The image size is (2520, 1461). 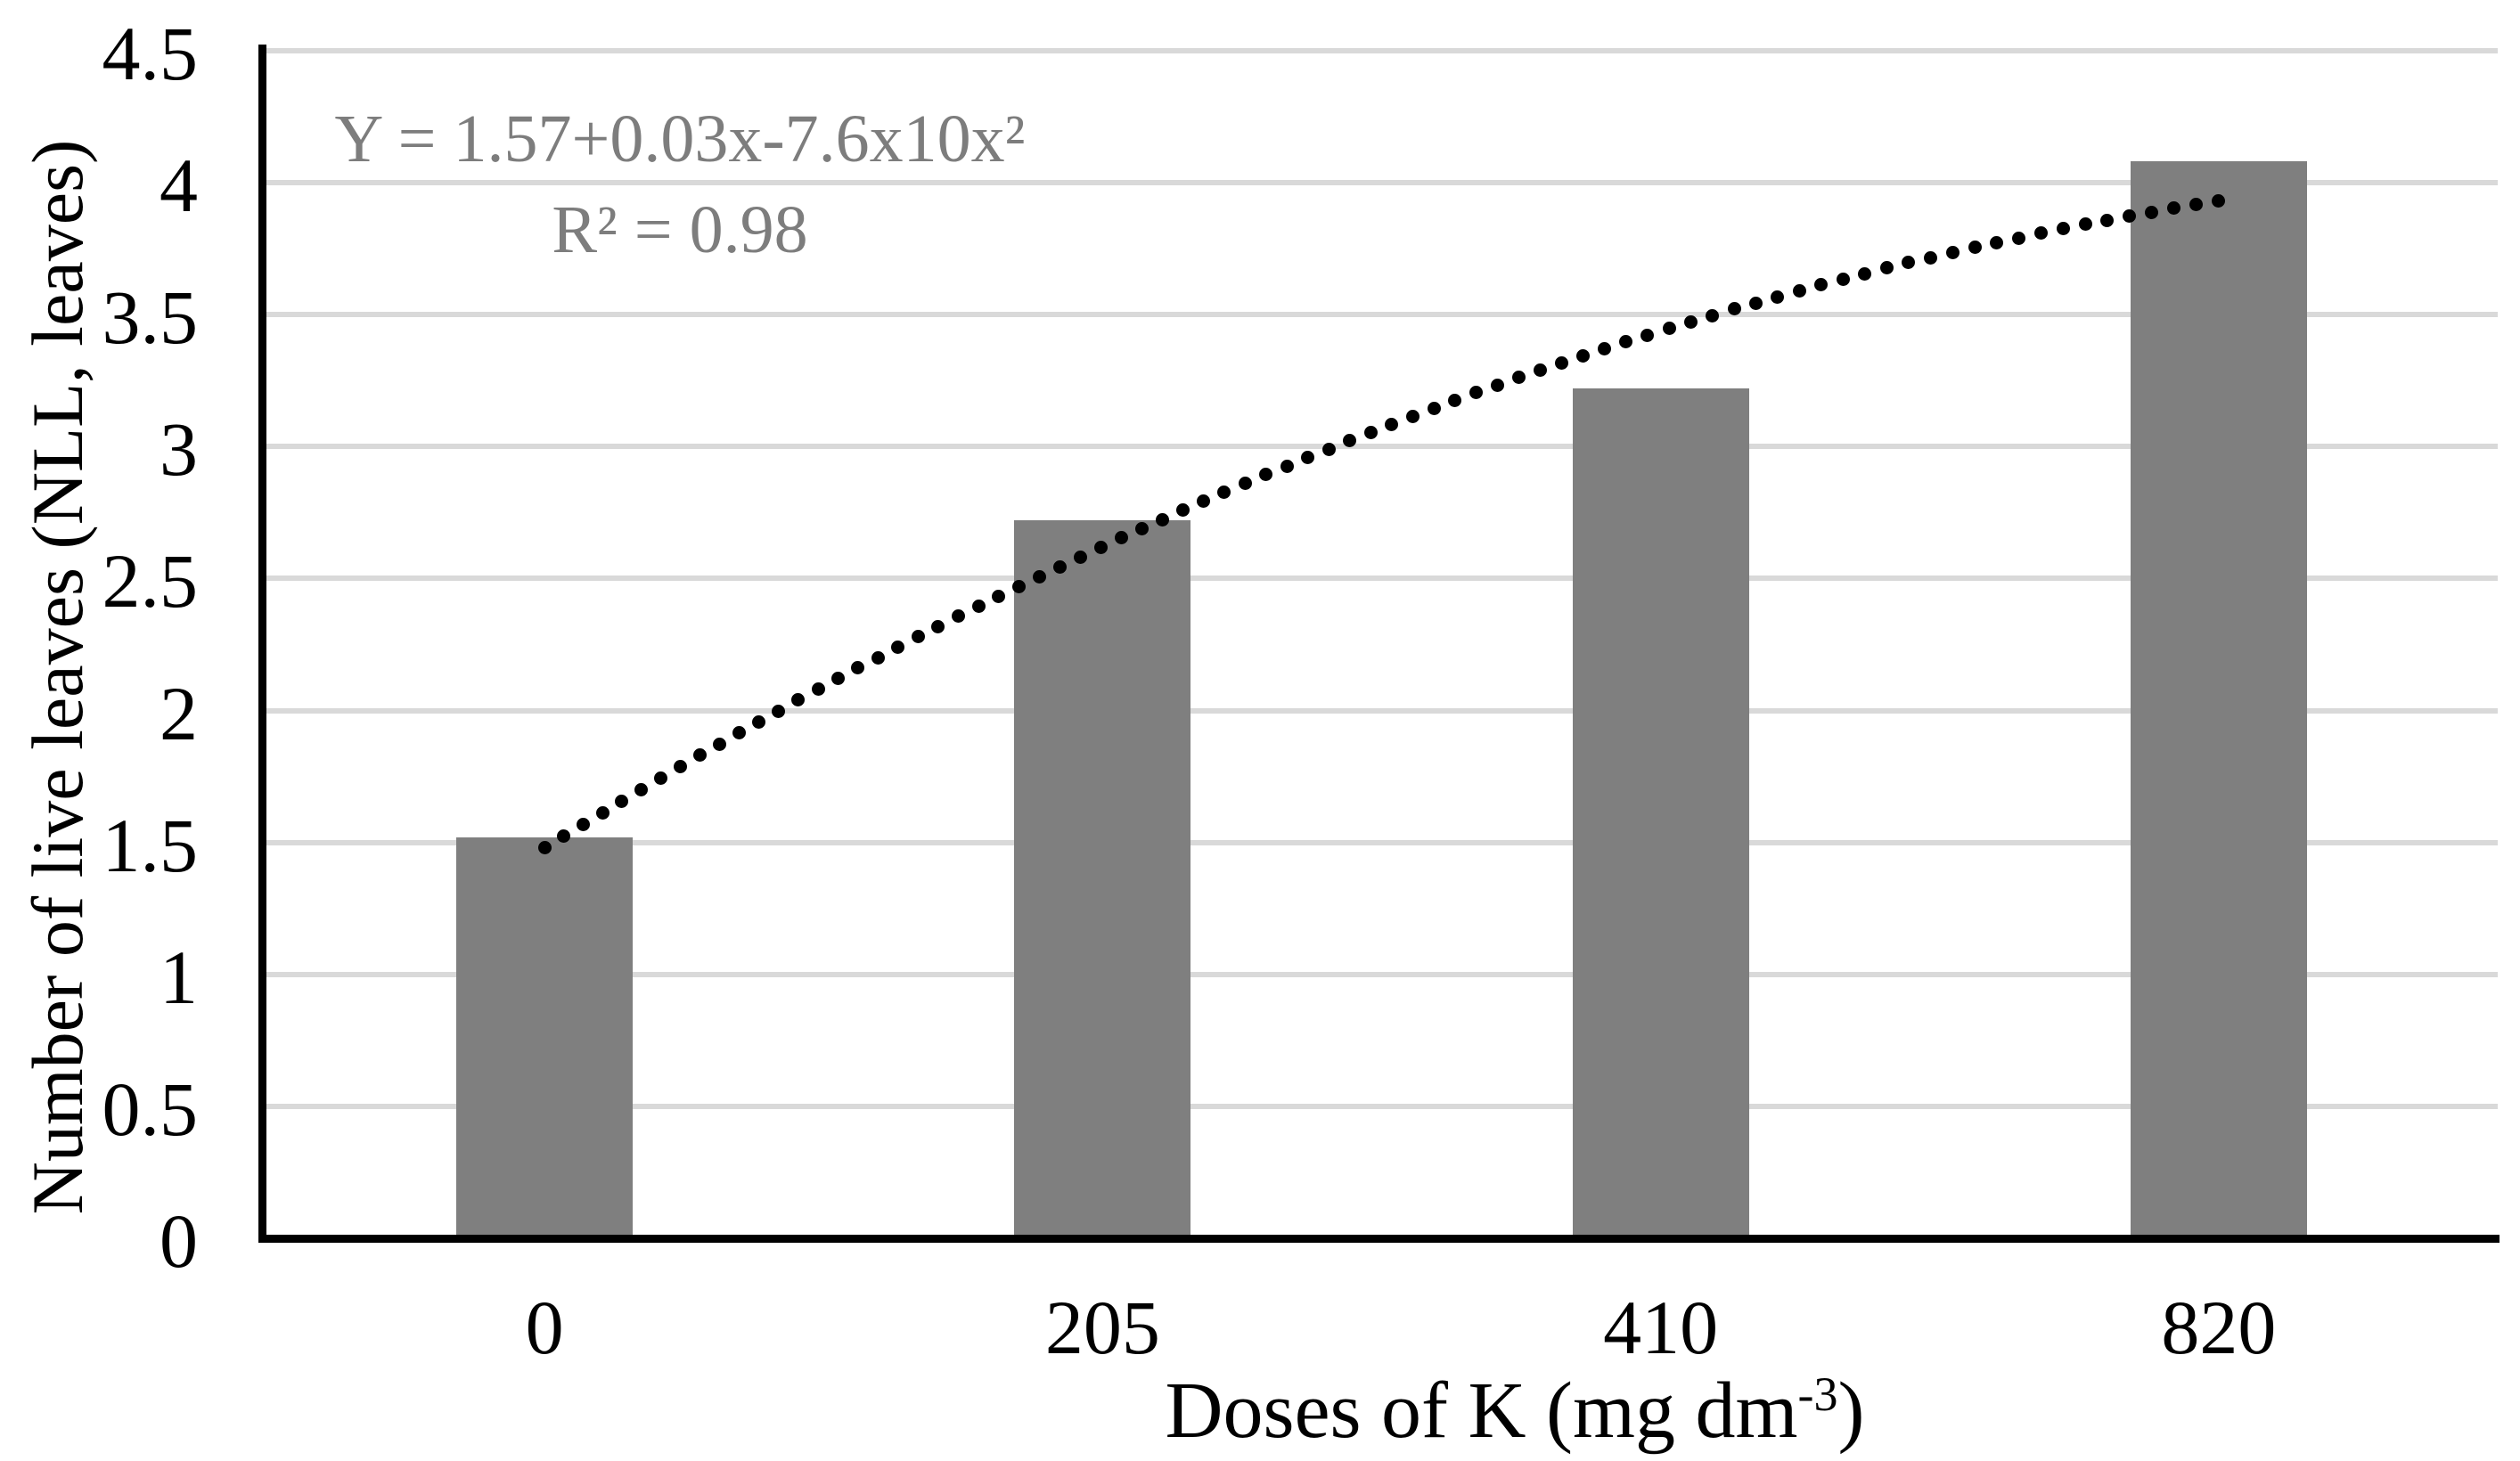 I want to click on y-axis-line, so click(x=262, y=644).